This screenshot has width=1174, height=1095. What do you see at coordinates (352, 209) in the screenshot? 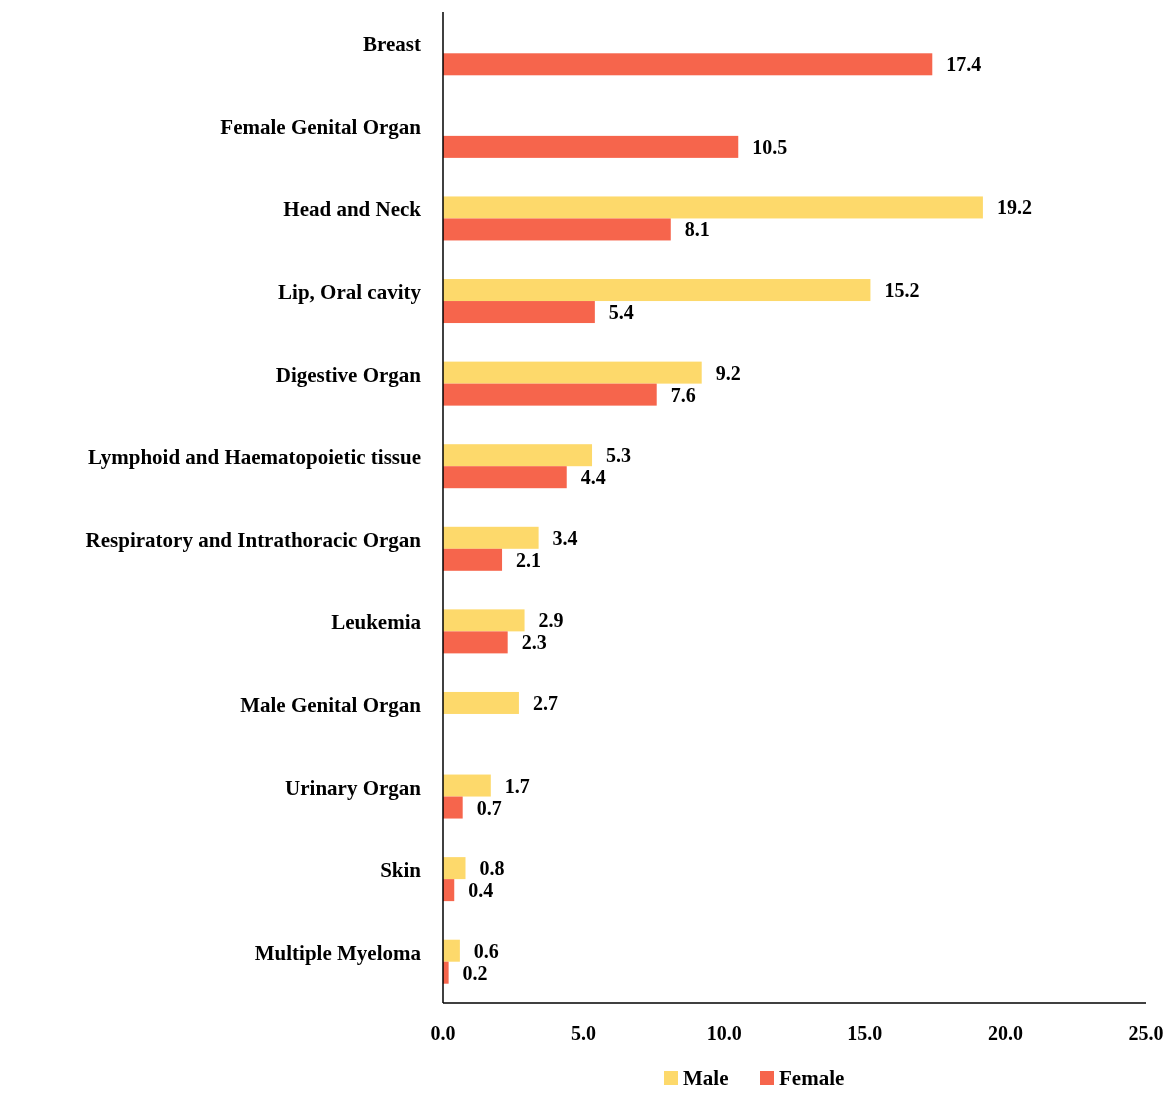
I see `y-tick-label: Head and Neck` at bounding box center [352, 209].